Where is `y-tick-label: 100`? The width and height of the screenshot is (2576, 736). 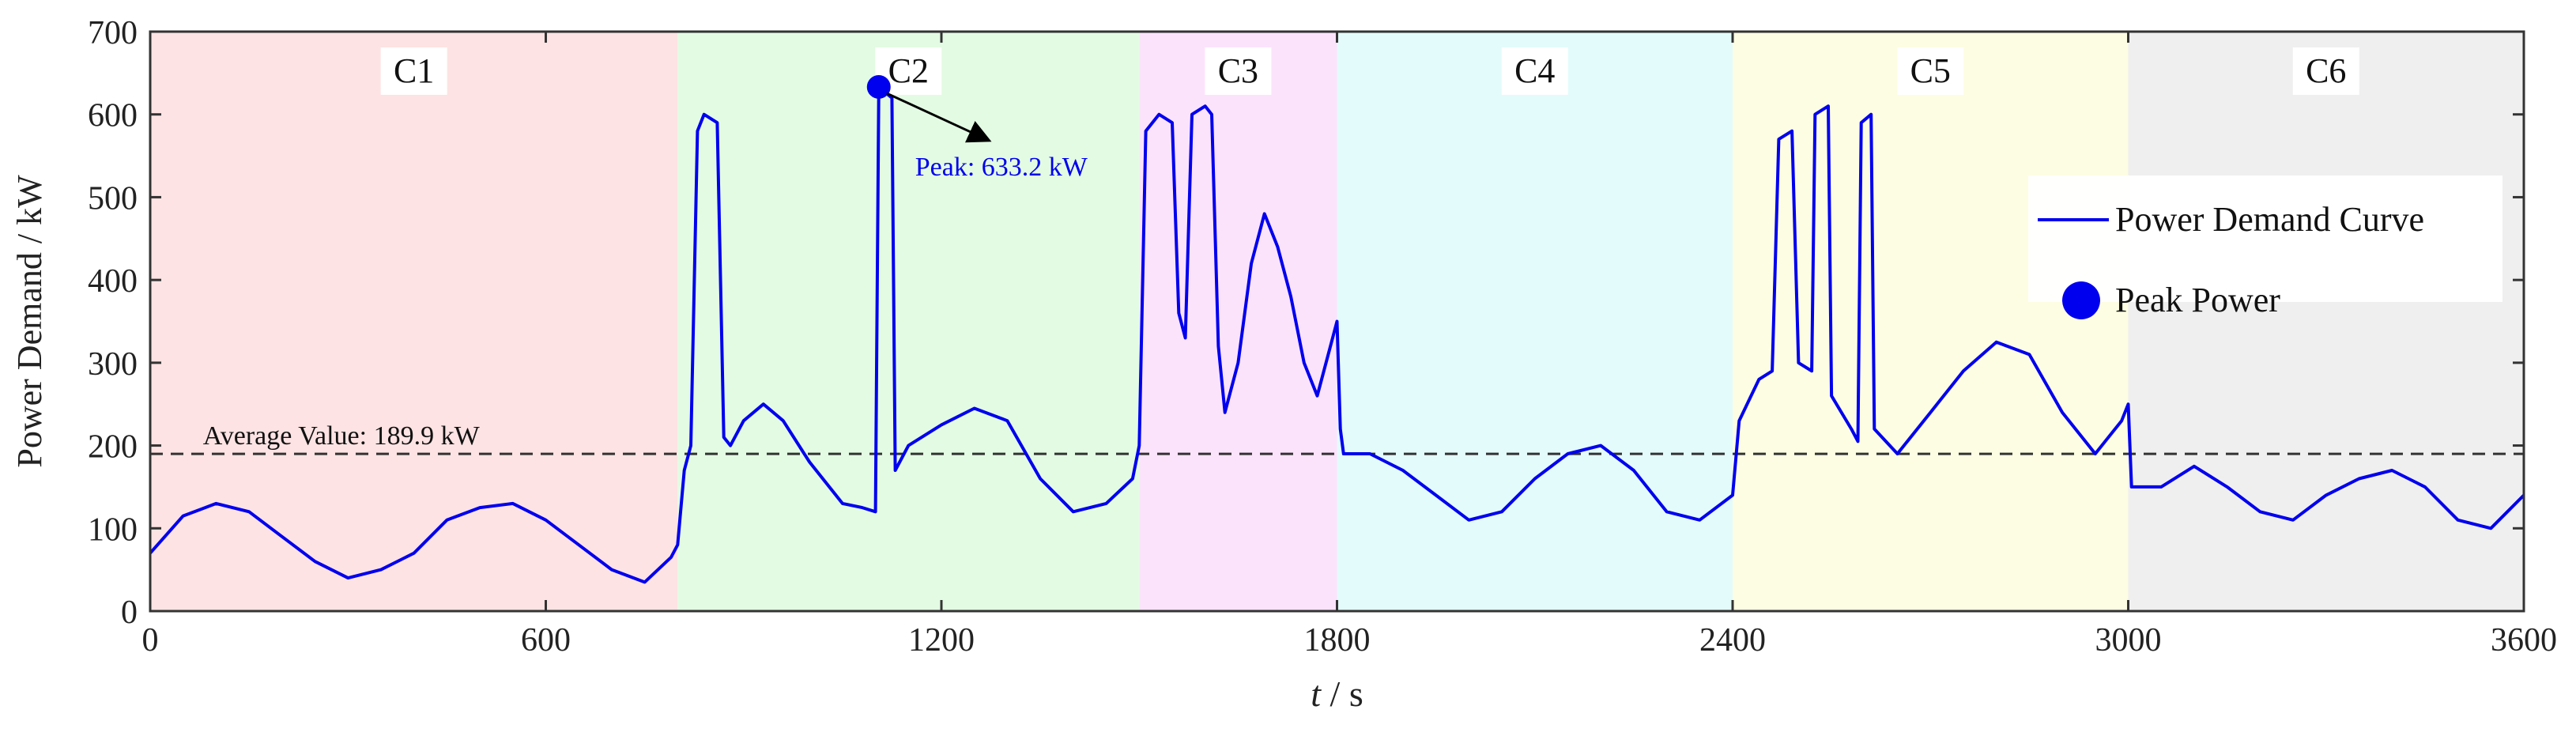 y-tick-label: 100 is located at coordinates (113, 529).